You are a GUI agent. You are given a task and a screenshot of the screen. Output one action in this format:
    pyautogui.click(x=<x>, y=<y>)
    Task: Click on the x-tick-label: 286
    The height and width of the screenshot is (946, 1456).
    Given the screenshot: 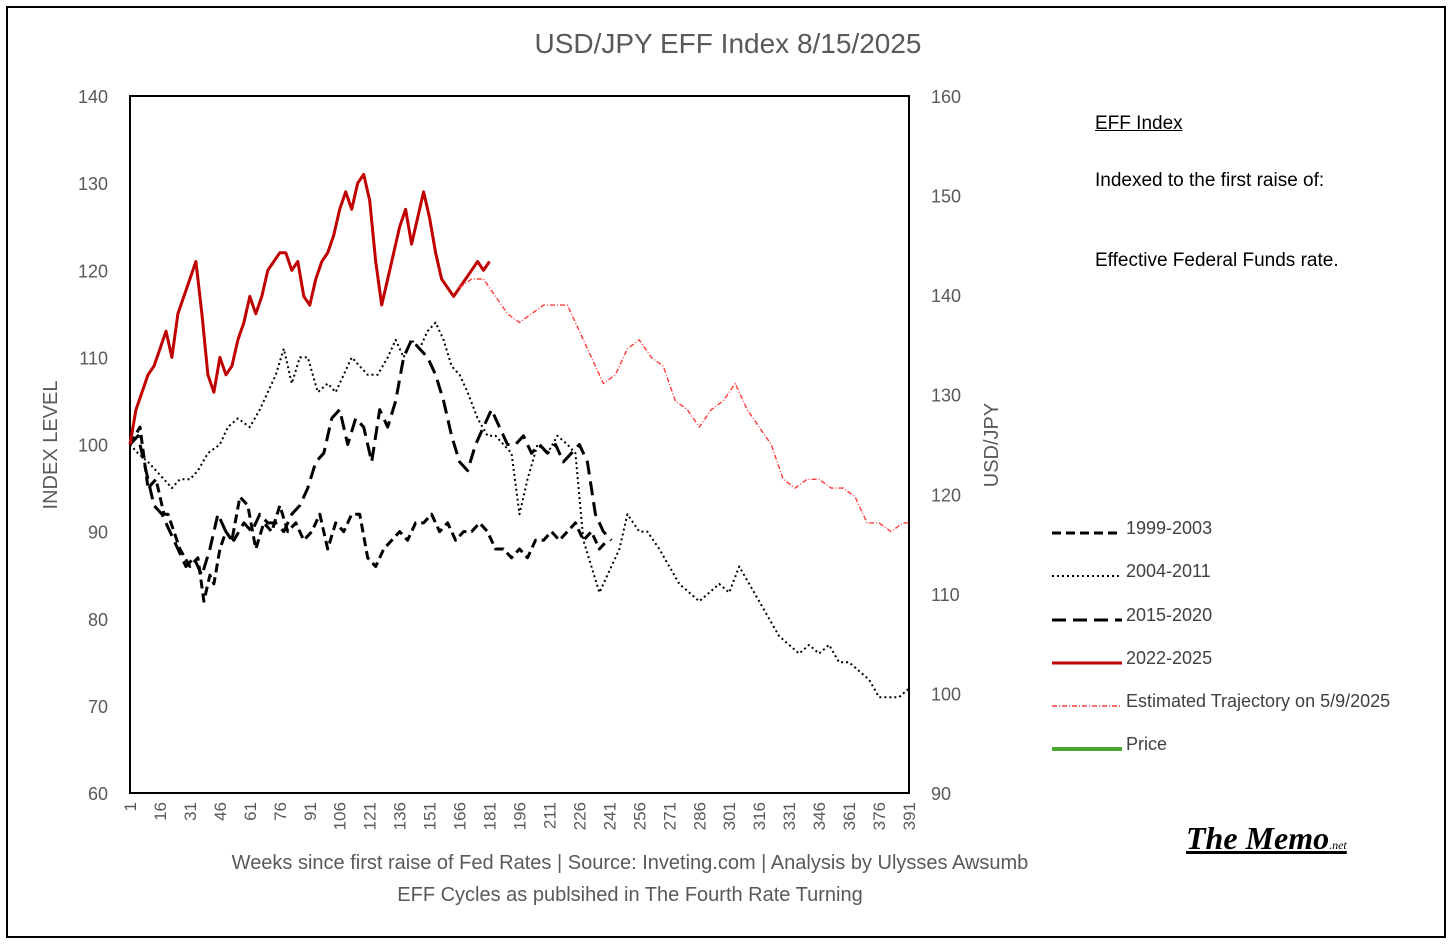 What is the action you would take?
    pyautogui.click(x=699, y=816)
    